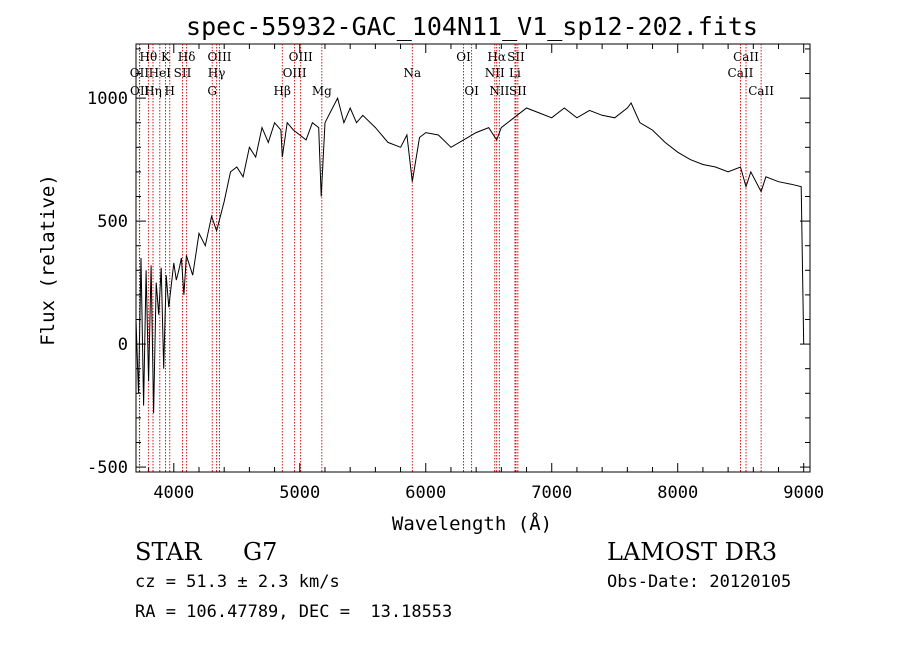 This screenshot has width=900, height=649. What do you see at coordinates (472, 26) in the screenshot?
I see `chart-title: spec-55932-GAC_104N11_V1_sp12-202.fits` at bounding box center [472, 26].